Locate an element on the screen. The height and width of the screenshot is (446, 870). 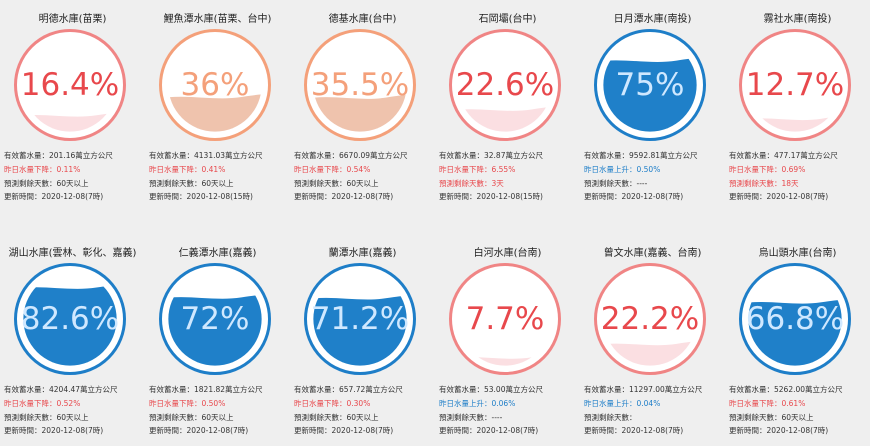
water-level-gauge: 7.7% is located at coordinates (505, 319).